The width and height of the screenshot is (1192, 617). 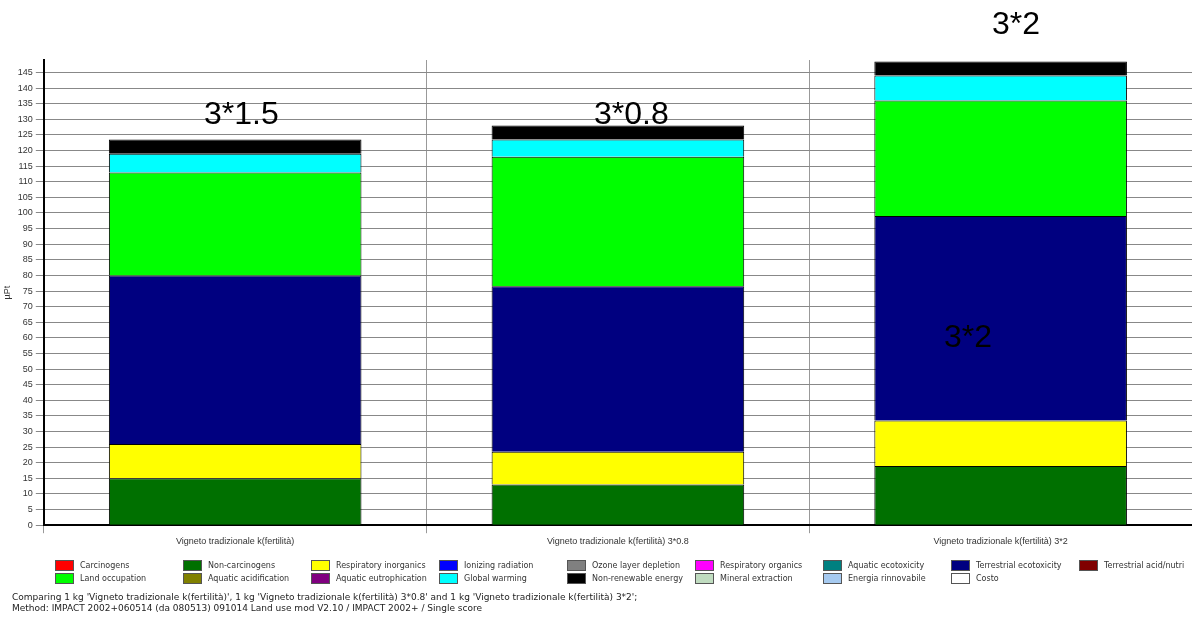 What do you see at coordinates (761, 565) in the screenshot?
I see `legend-label: Respiratory organics` at bounding box center [761, 565].